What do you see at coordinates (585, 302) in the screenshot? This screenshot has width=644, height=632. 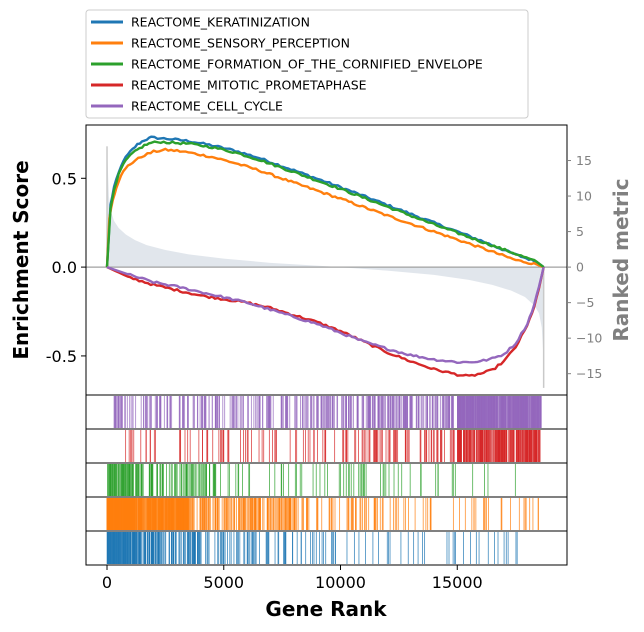 I see `y-tick-label-metric: −5` at bounding box center [585, 302].